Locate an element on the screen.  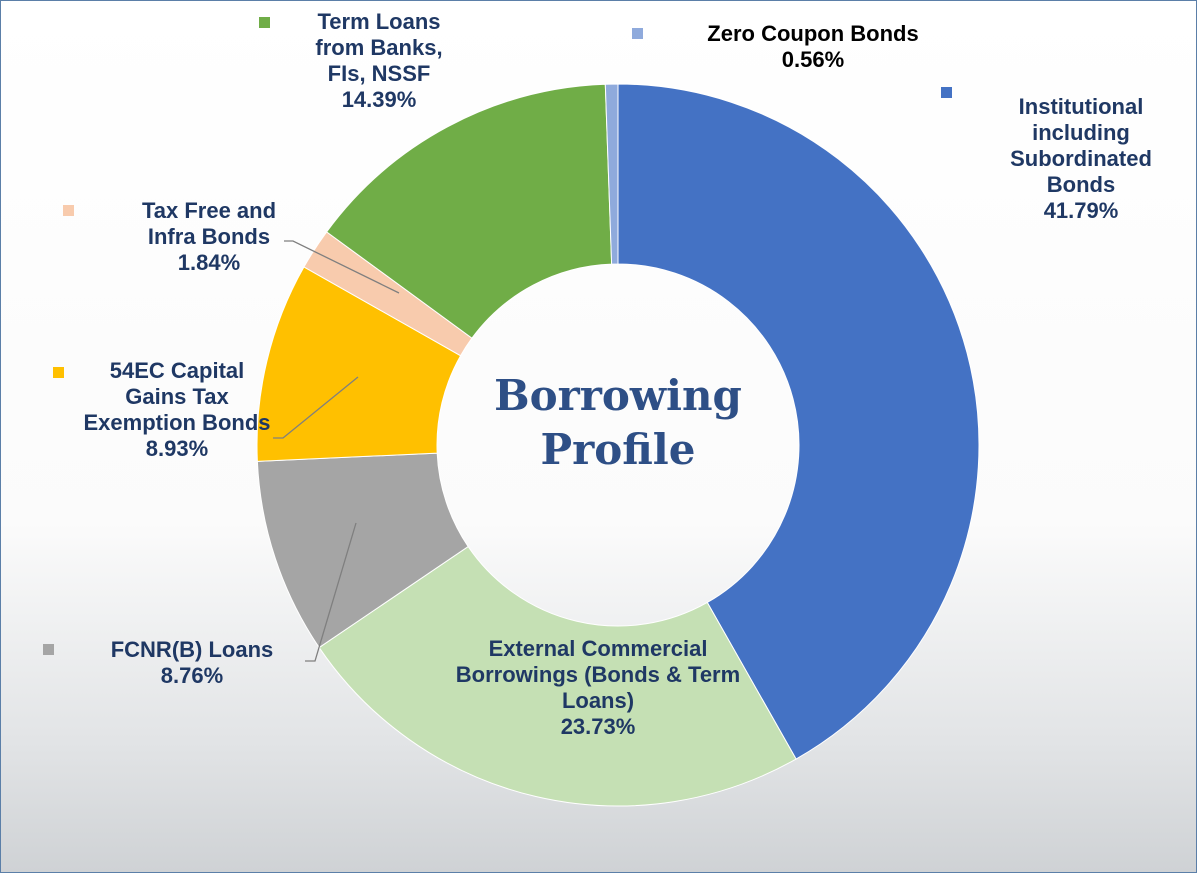
slice-label: Tax Free and Infra Bonds 1.84% is located at coordinates (209, 237).